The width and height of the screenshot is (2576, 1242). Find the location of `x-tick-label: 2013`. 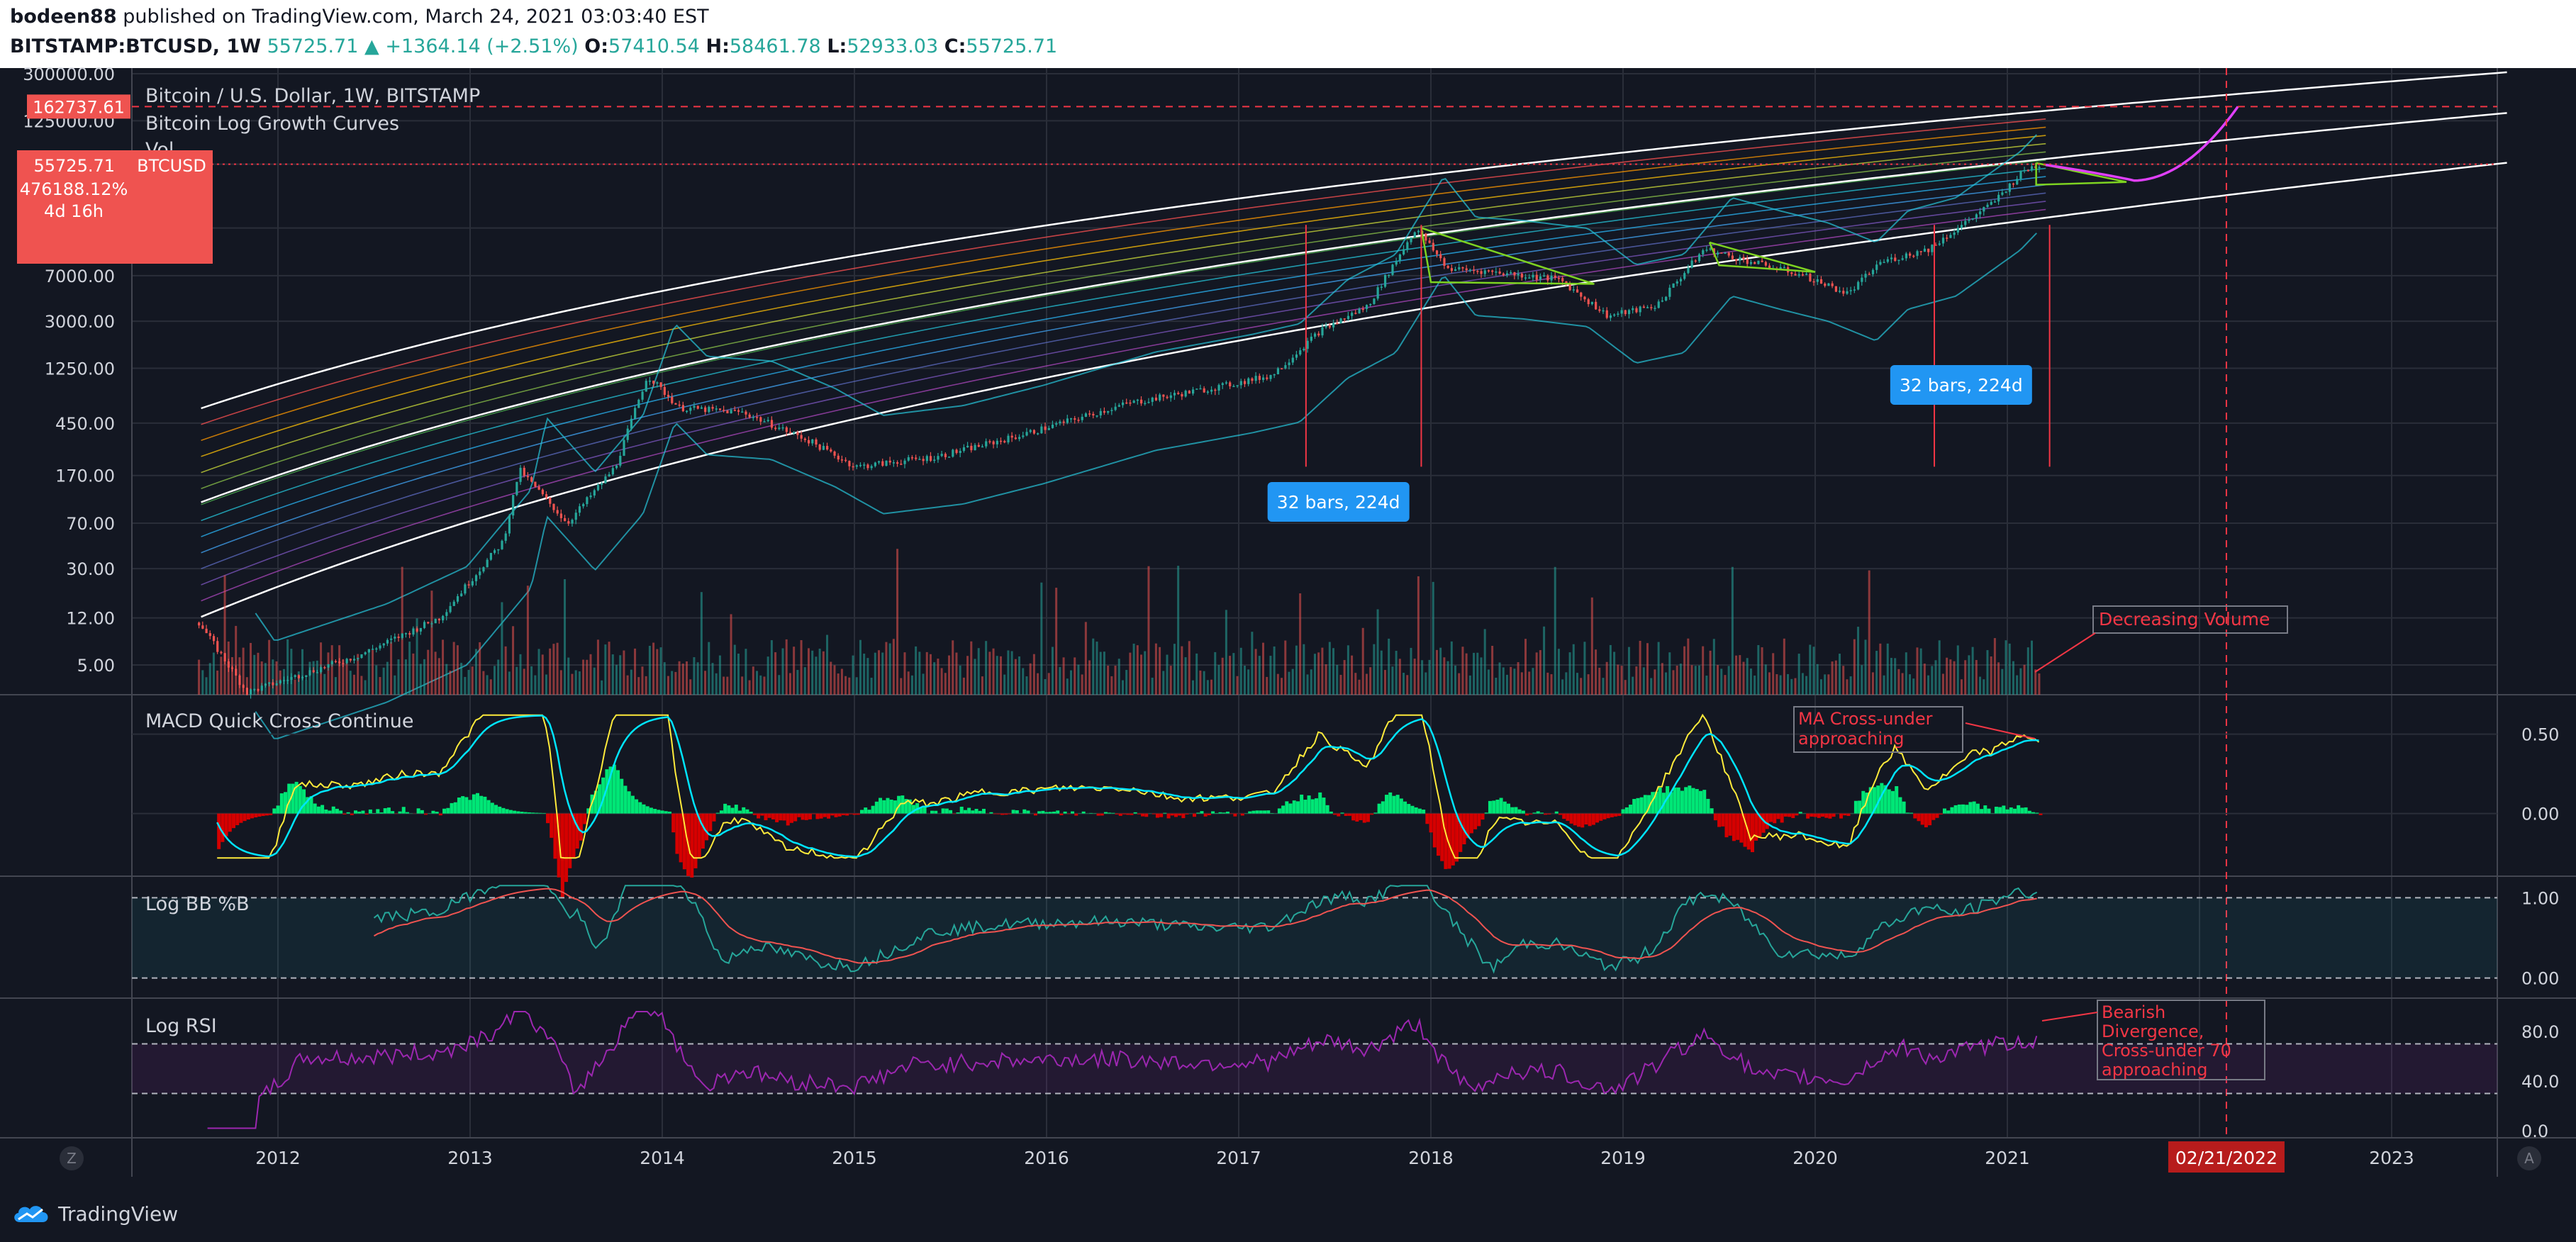

x-tick-label: 2013 is located at coordinates (470, 1158).